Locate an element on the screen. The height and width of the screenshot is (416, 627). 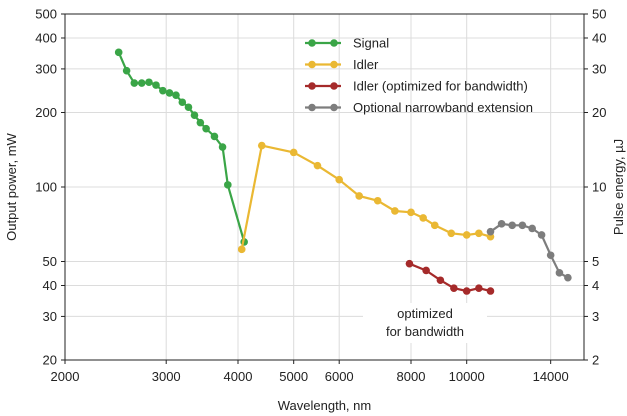
legend-item: Idler (optimized for bandwidth) is located at coordinates (416, 86).